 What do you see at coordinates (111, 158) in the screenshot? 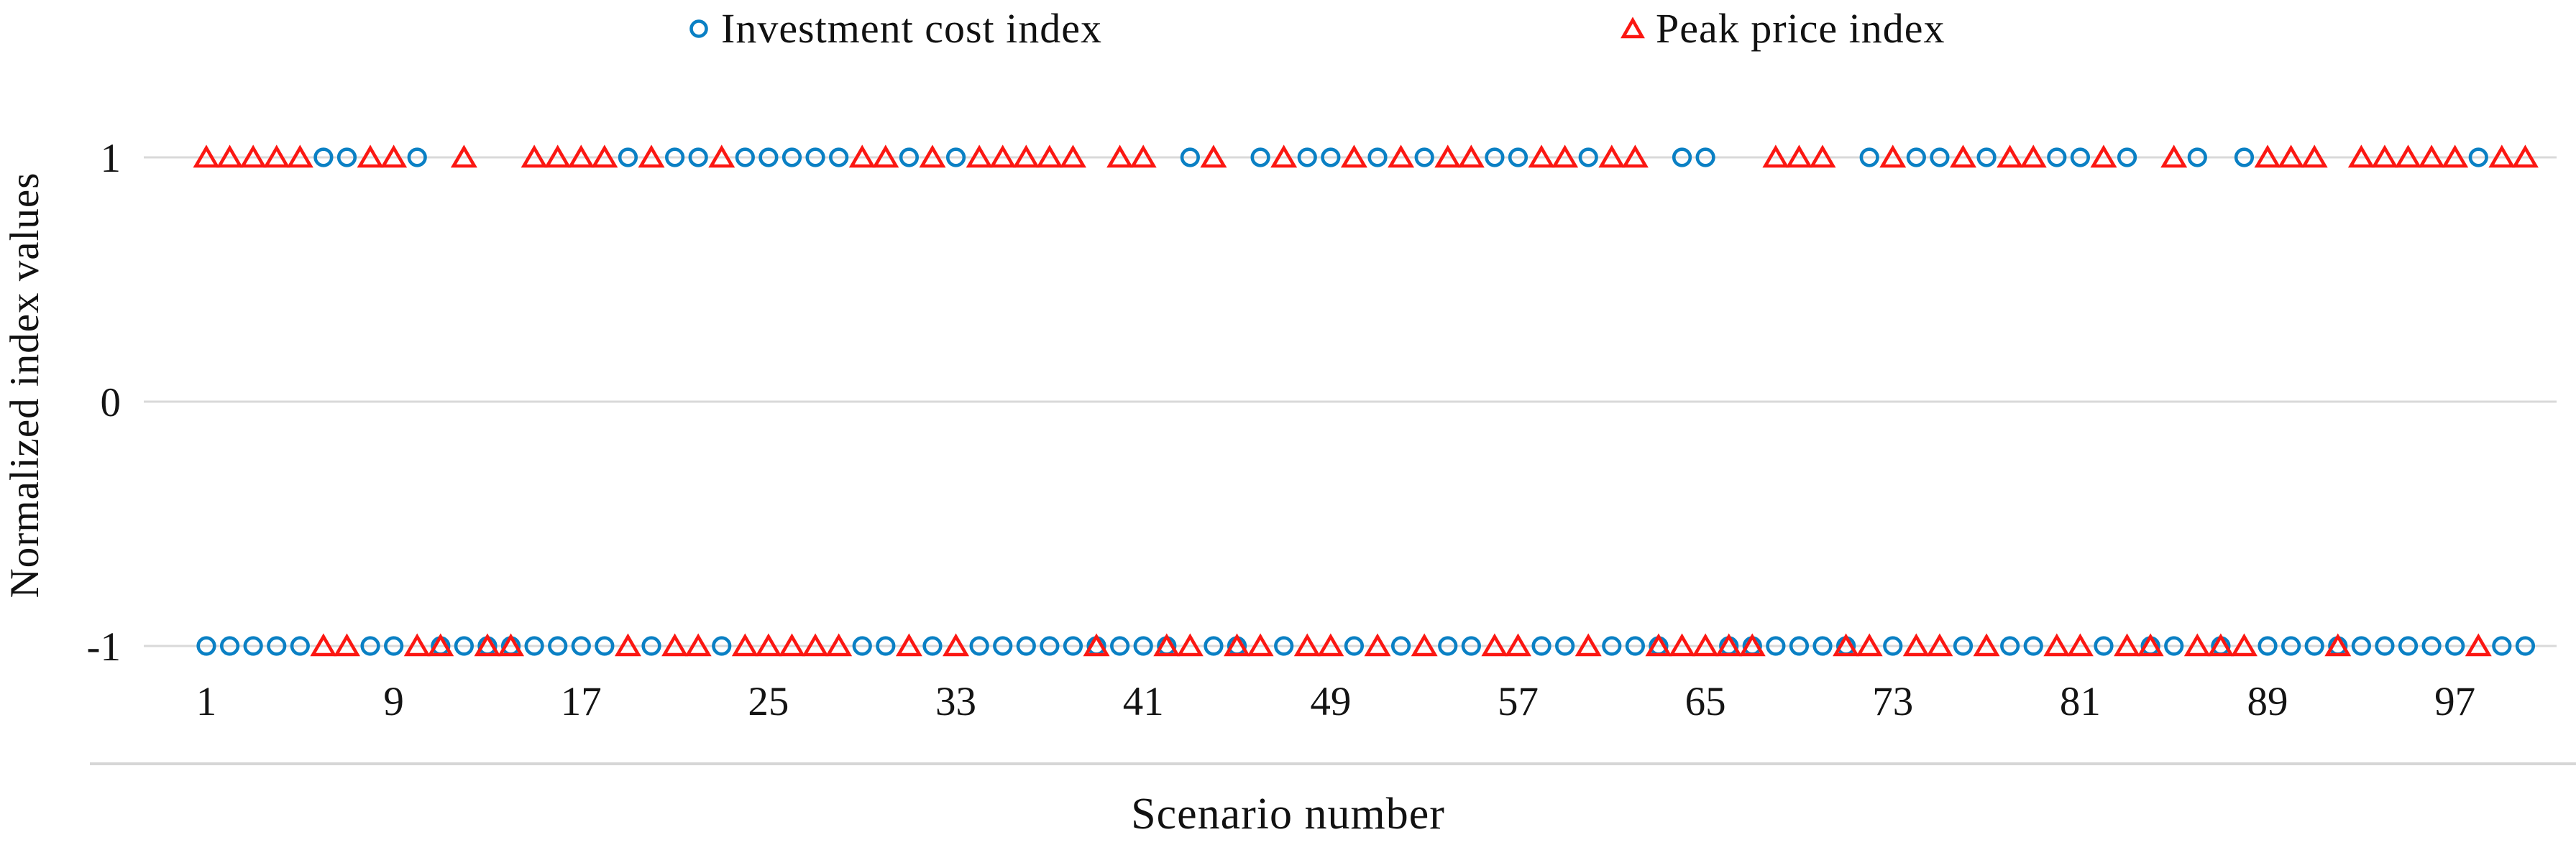
I see `y-tick-label: 1` at bounding box center [111, 158].